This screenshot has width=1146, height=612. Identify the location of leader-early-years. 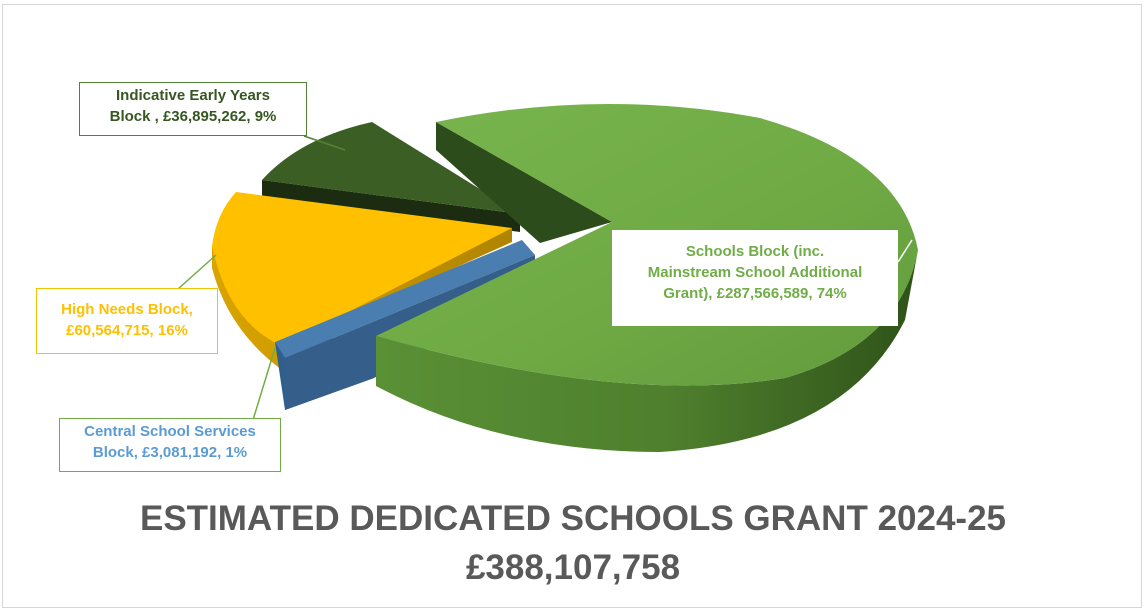
(324, 143).